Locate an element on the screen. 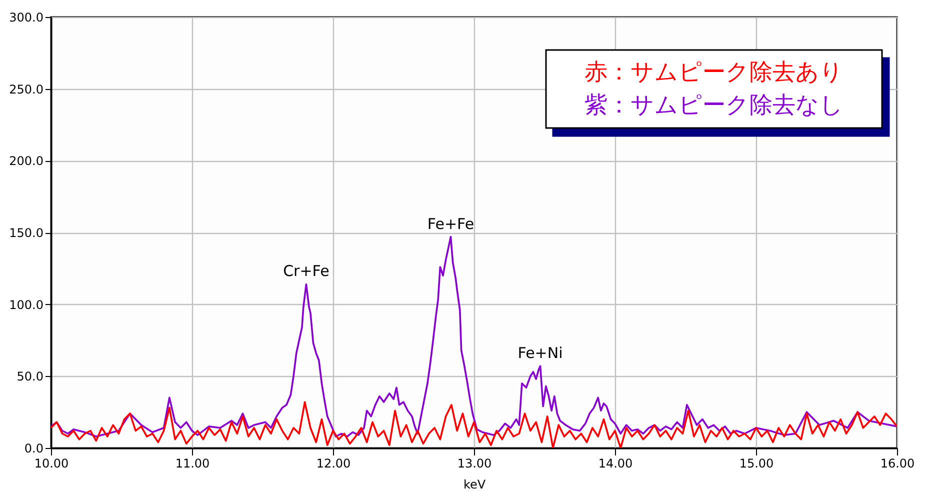 Image resolution: width=930 pixels, height=500 pixels. text: 紫：サムピーク除去なし is located at coordinates (714, 105).